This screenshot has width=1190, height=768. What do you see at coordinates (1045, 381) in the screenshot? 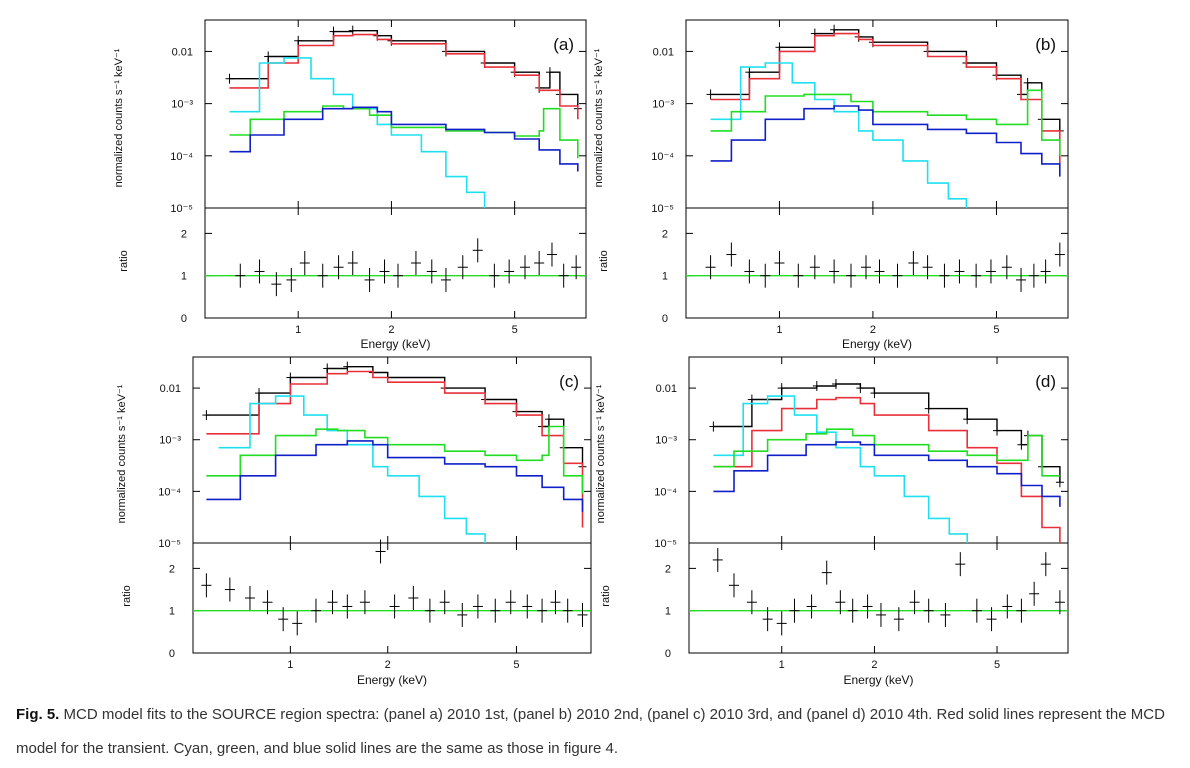
I see `panel-label: (d)` at bounding box center [1045, 381].